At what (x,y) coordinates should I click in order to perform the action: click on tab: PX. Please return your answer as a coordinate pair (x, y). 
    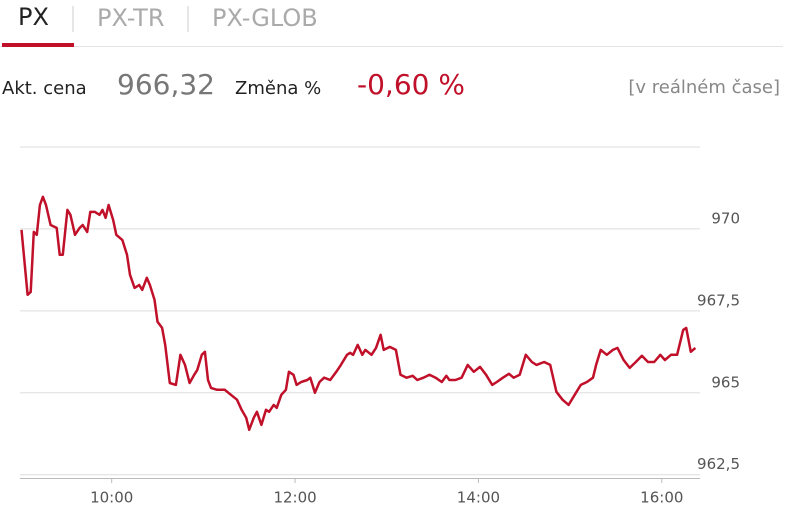
    Looking at the image, I should click on (33, 17).